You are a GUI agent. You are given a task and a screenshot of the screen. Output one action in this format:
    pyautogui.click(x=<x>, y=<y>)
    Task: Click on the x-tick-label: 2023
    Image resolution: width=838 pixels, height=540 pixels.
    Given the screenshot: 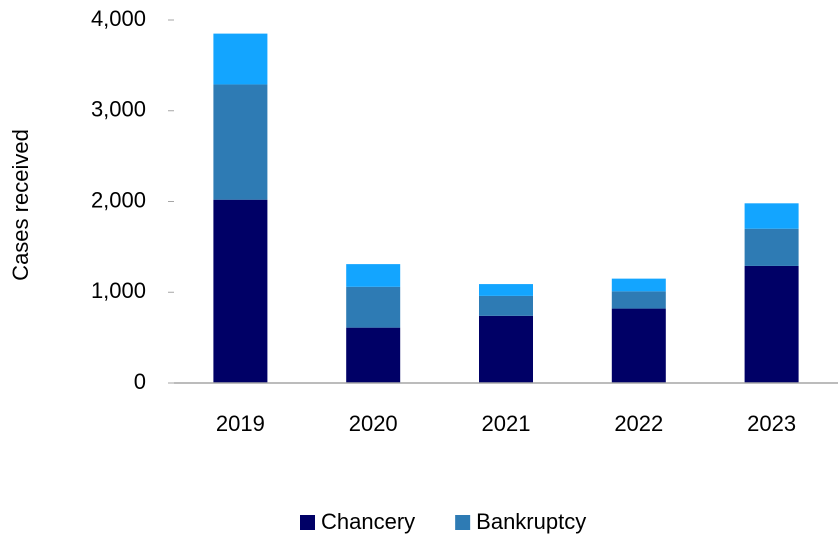 What is the action you would take?
    pyautogui.click(x=771, y=423)
    